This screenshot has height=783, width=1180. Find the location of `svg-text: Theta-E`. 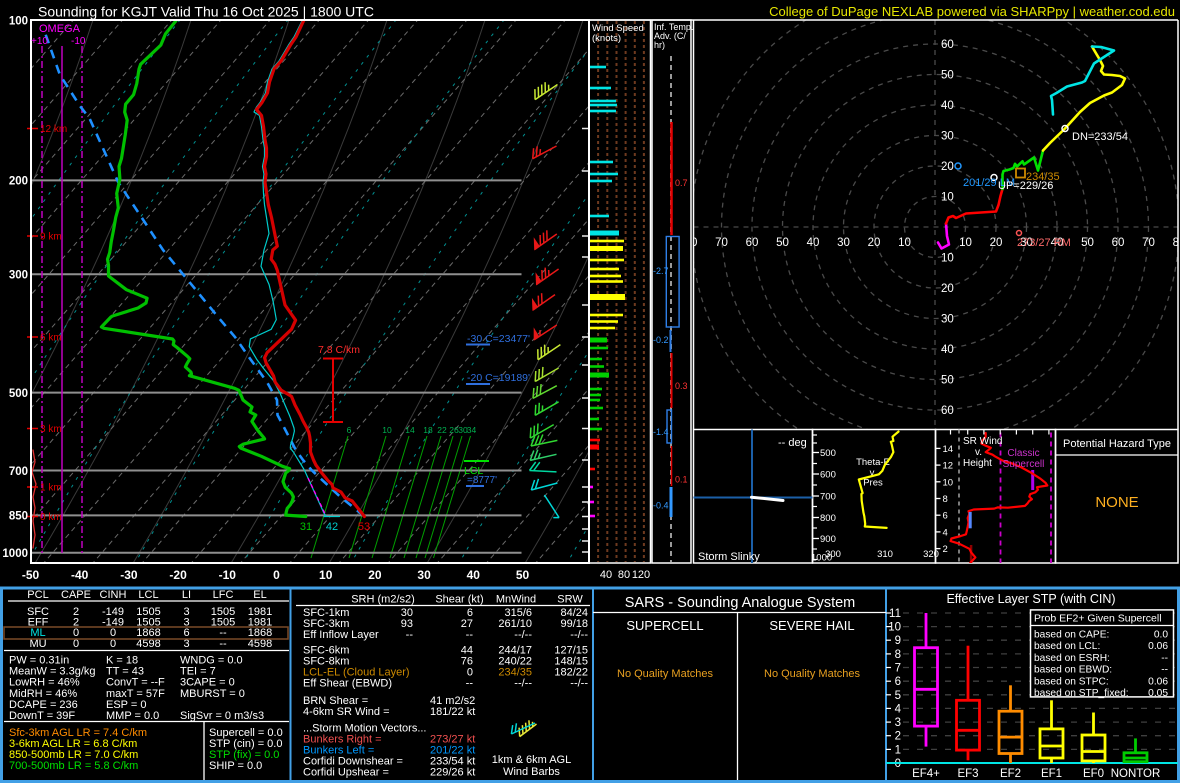

svg-text: Theta-E is located at coordinates (873, 462).